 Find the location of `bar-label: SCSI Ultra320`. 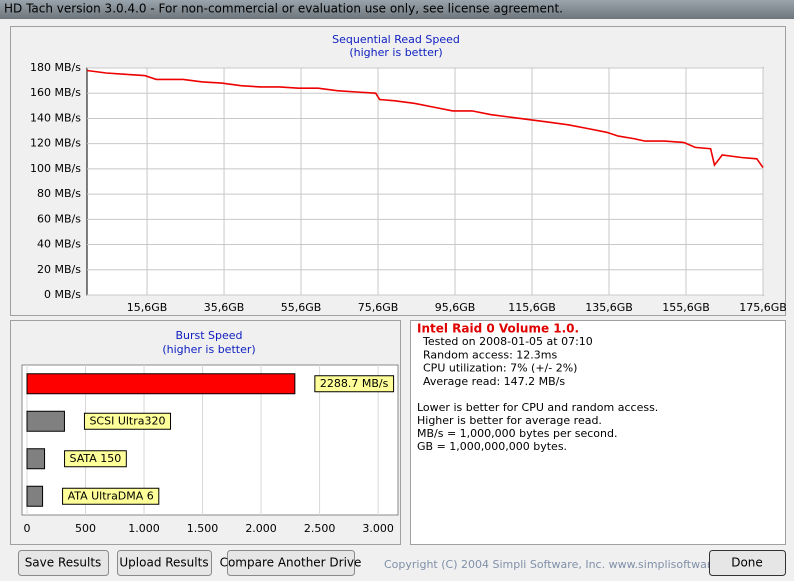

bar-label: SCSI Ultra320 is located at coordinates (127, 420).